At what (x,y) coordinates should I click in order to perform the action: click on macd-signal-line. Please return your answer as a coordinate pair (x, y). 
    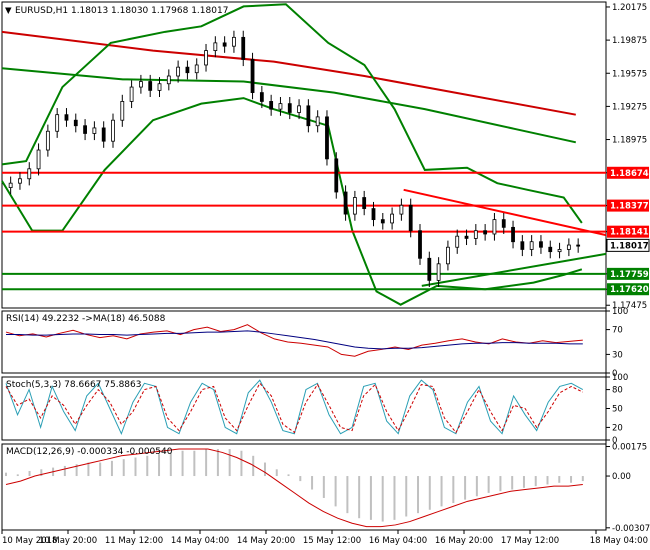
    Looking at the image, I should click on (294, 488).